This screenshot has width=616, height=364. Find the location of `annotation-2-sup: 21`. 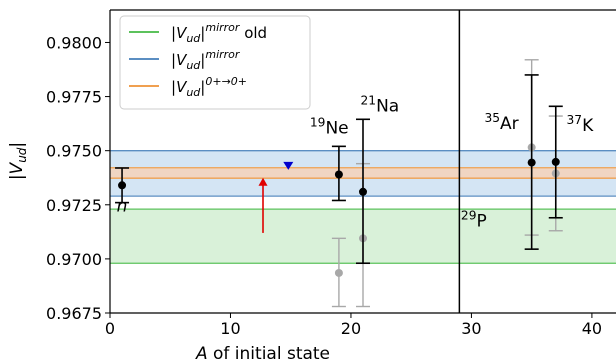

annotation-2-sup: 21 is located at coordinates (369, 101).